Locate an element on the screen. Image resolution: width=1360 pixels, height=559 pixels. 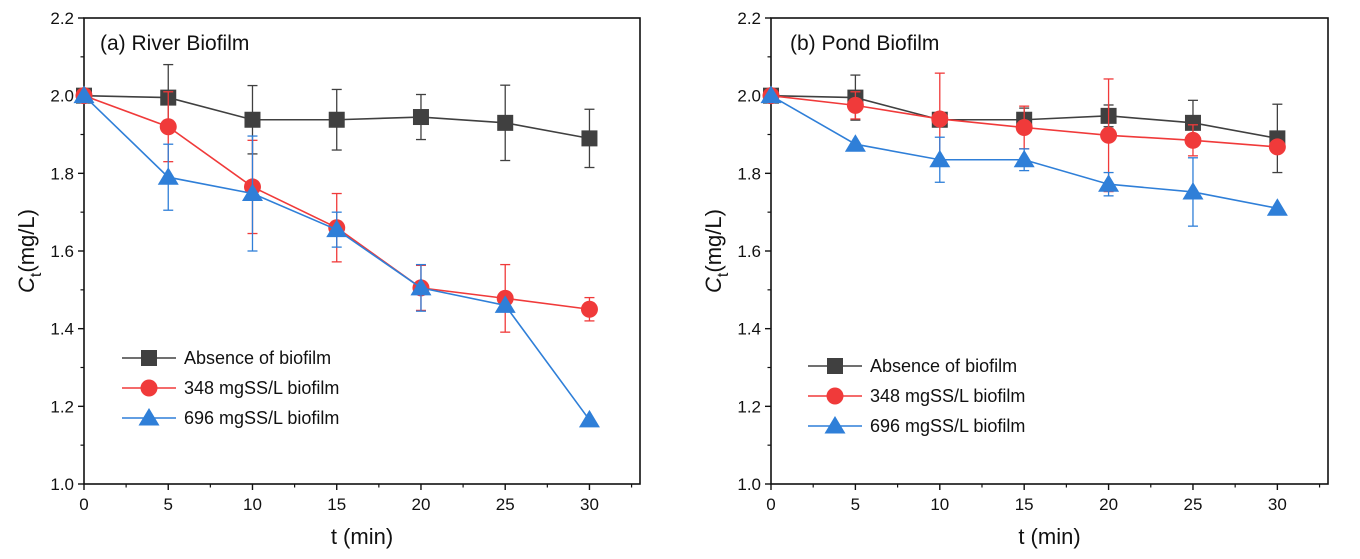
panel-title: (a) River Biofilm is located at coordinates (174, 43).